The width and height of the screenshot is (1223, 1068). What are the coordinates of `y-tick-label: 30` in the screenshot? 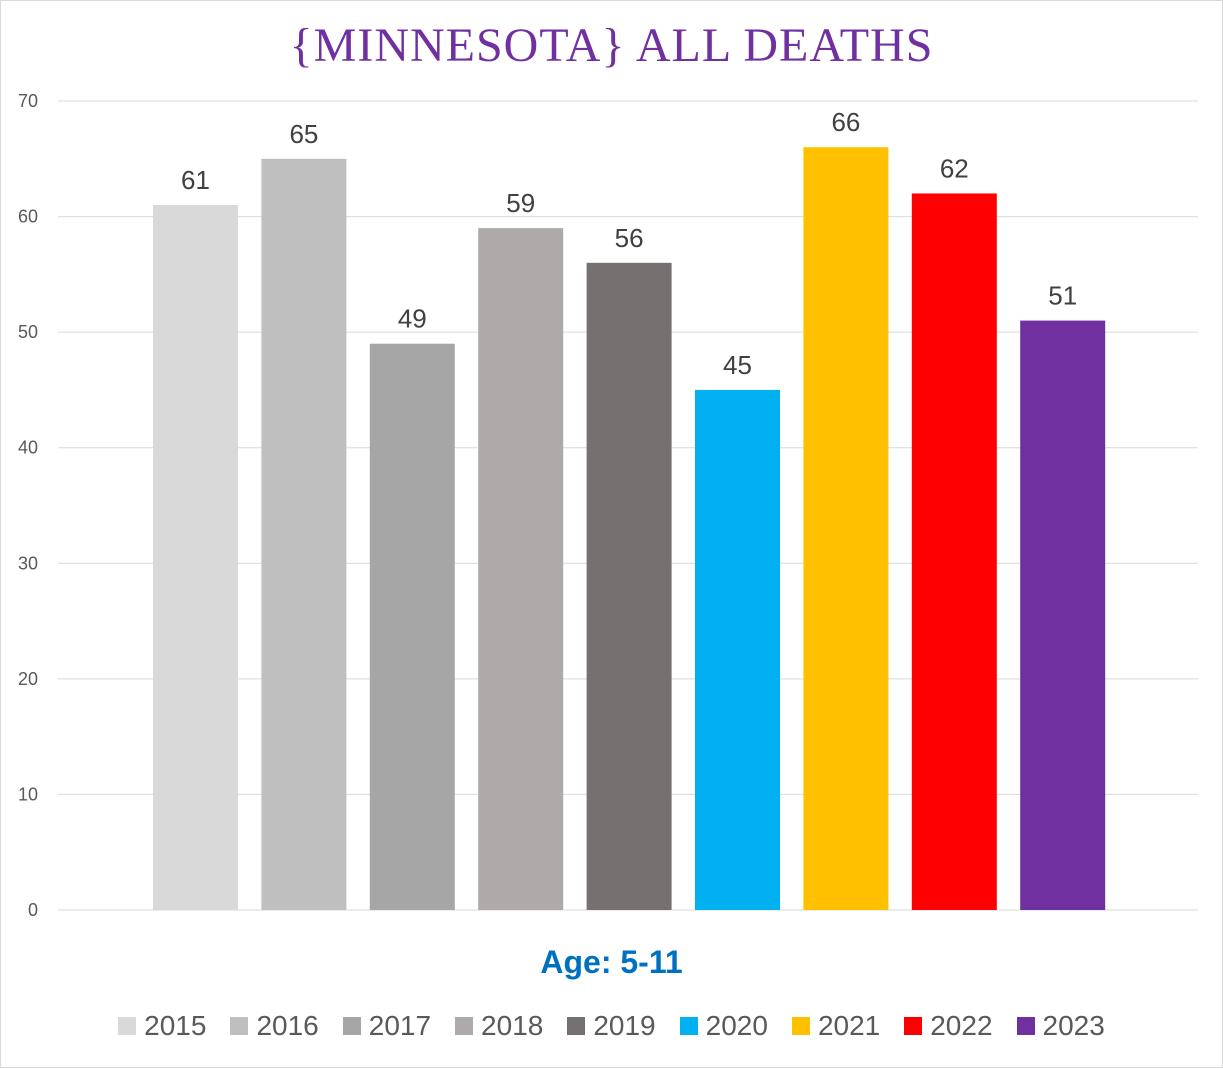 It's located at (28, 563).